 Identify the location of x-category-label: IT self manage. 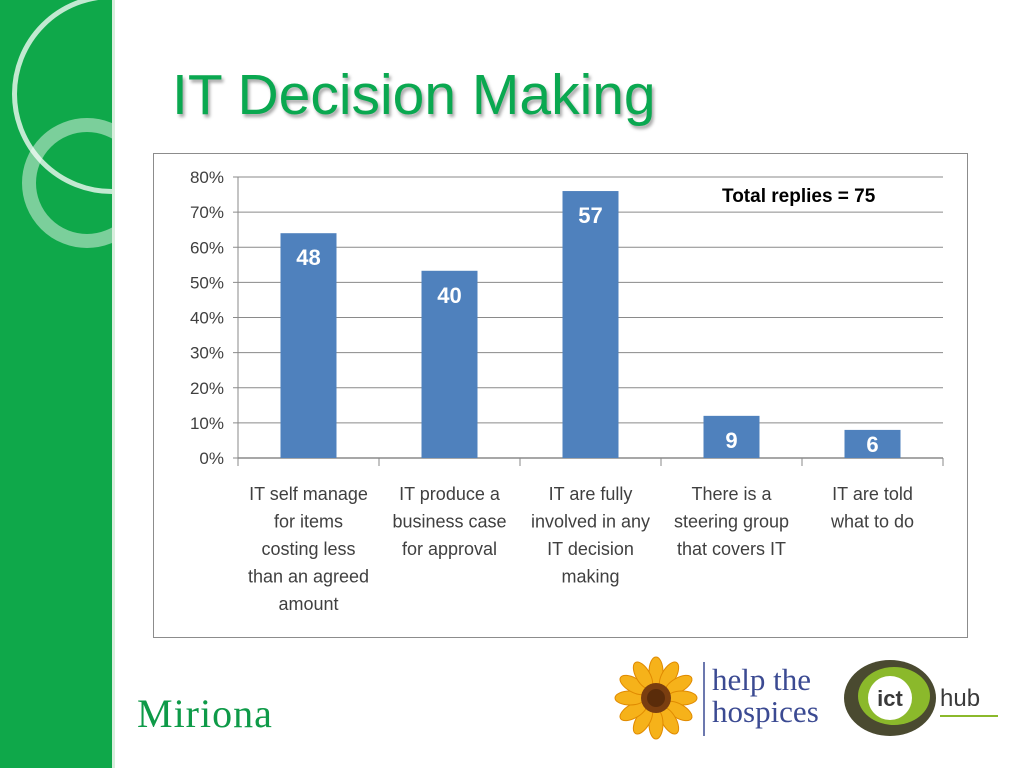
(308, 494).